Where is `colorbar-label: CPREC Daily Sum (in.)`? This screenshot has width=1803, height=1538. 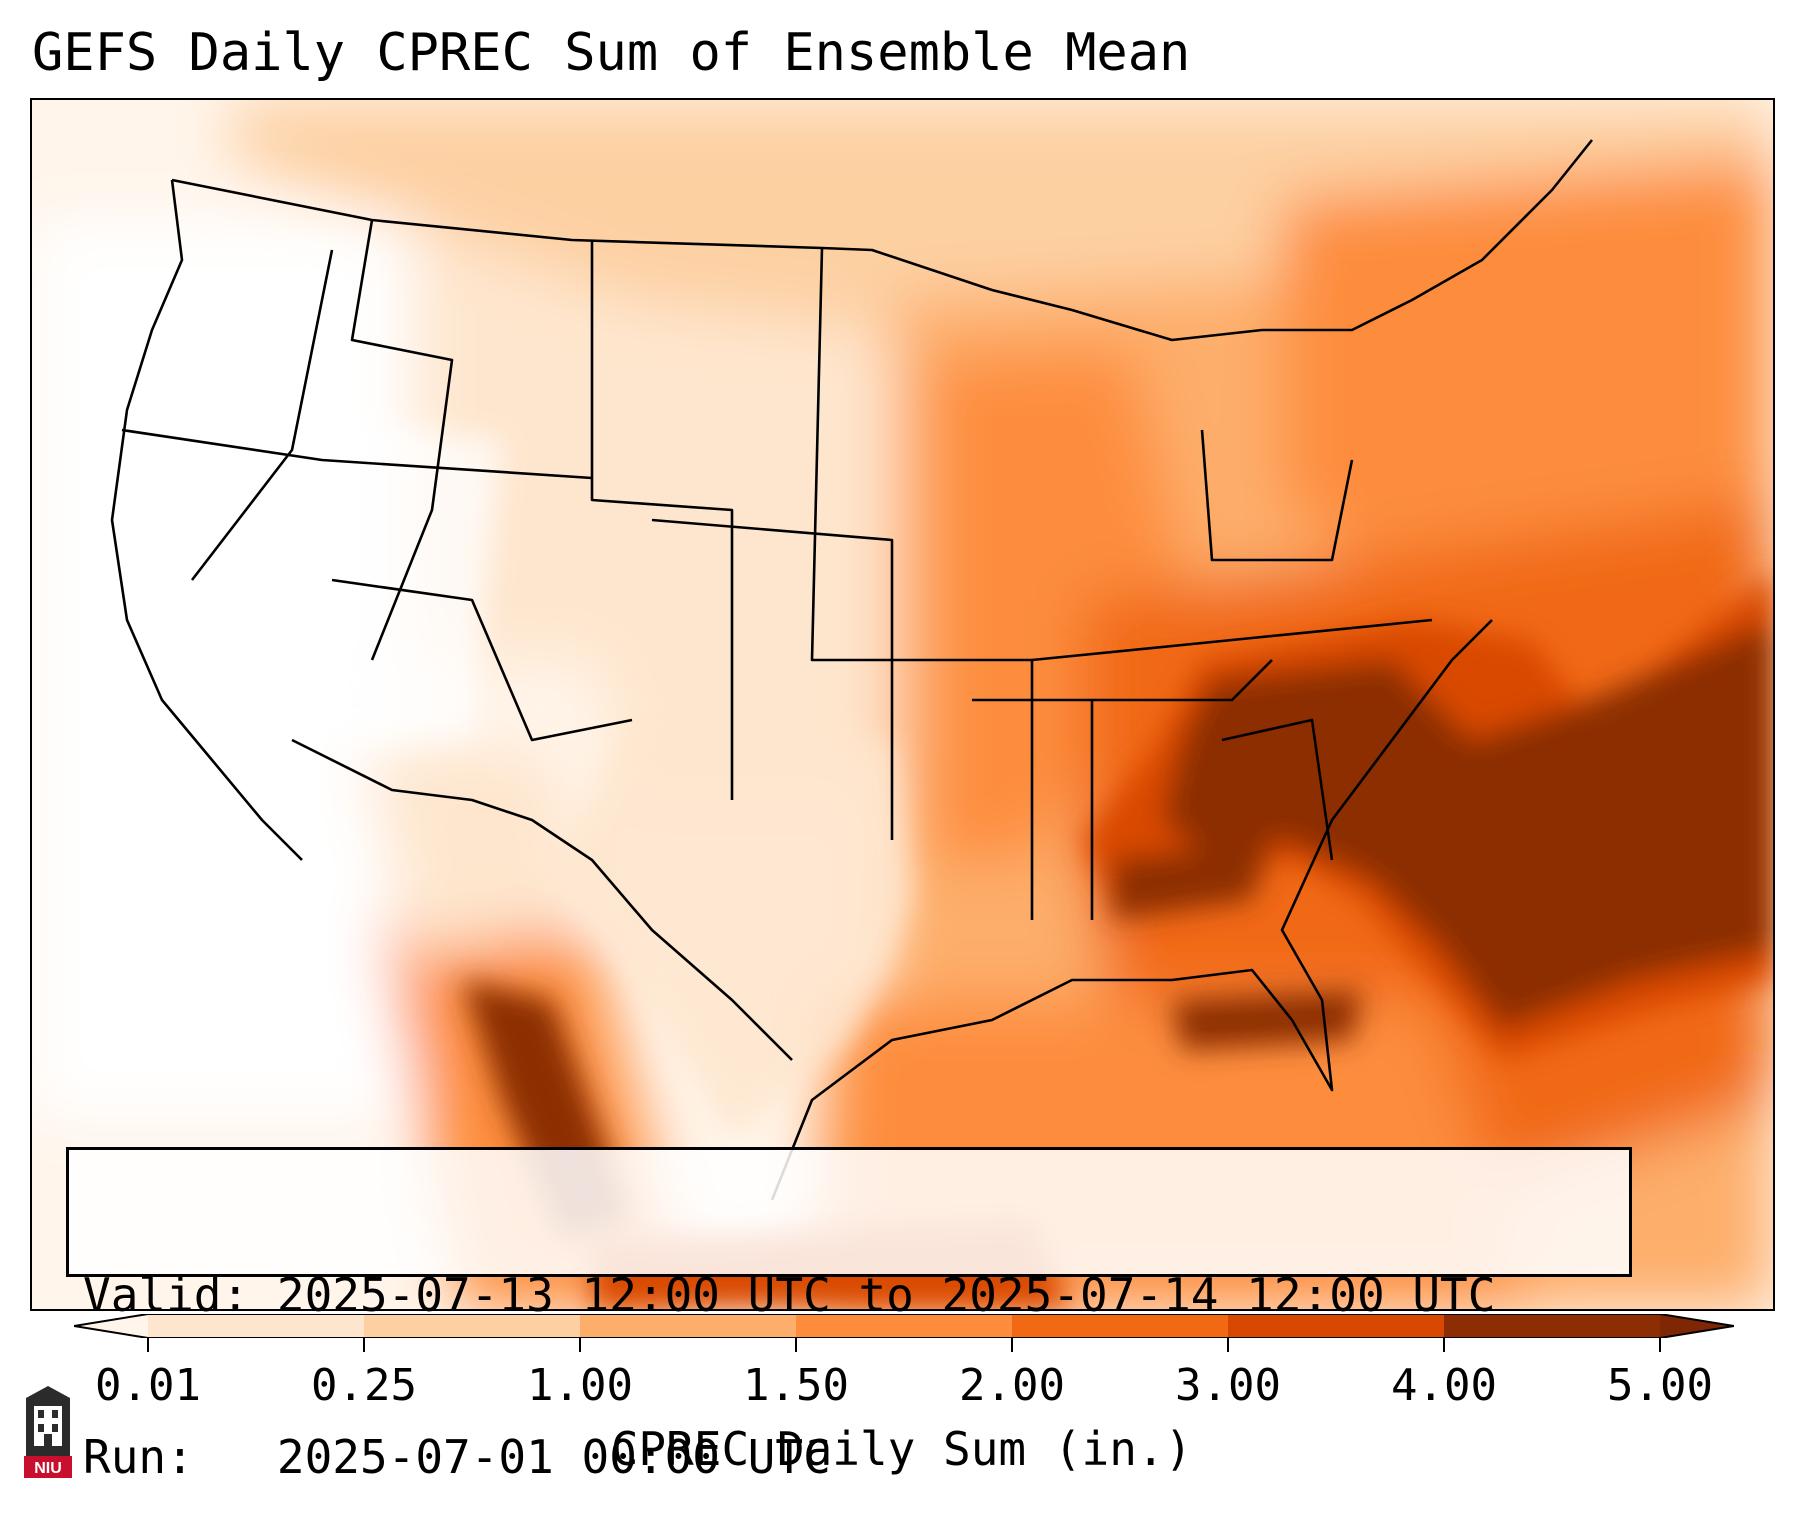
colorbar-label: CPREC Daily Sum (in.) is located at coordinates (901, 1449).